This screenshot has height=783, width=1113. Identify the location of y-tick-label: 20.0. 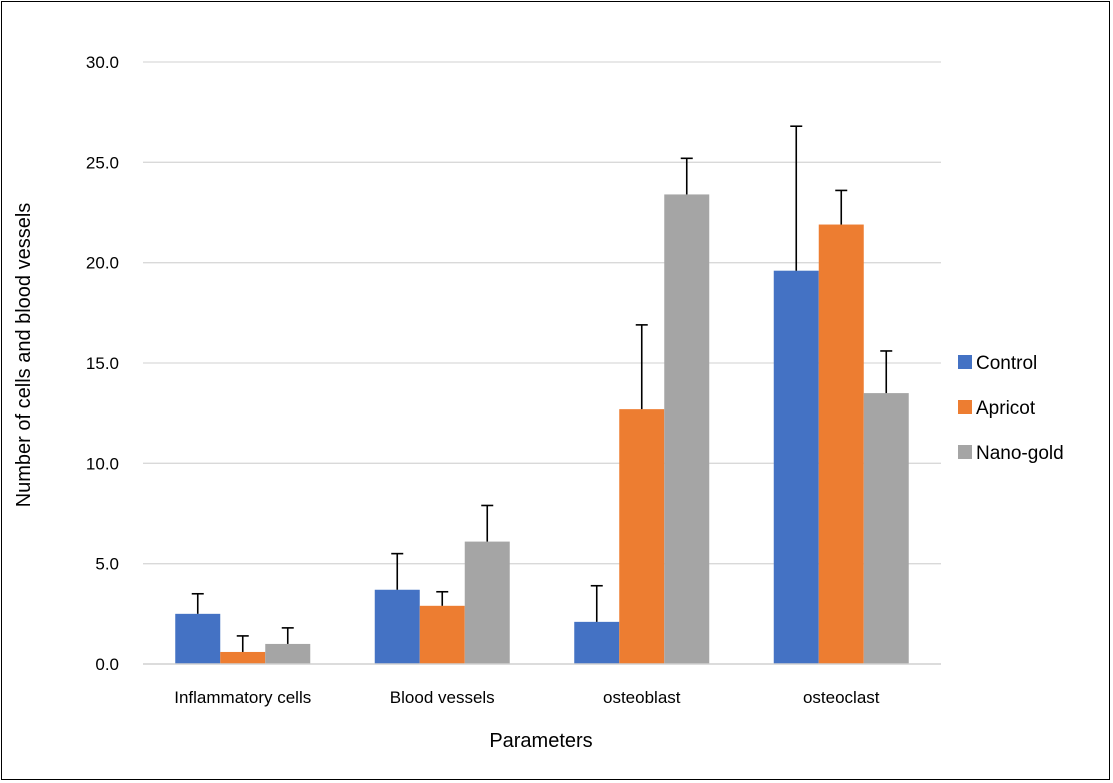
(102, 263).